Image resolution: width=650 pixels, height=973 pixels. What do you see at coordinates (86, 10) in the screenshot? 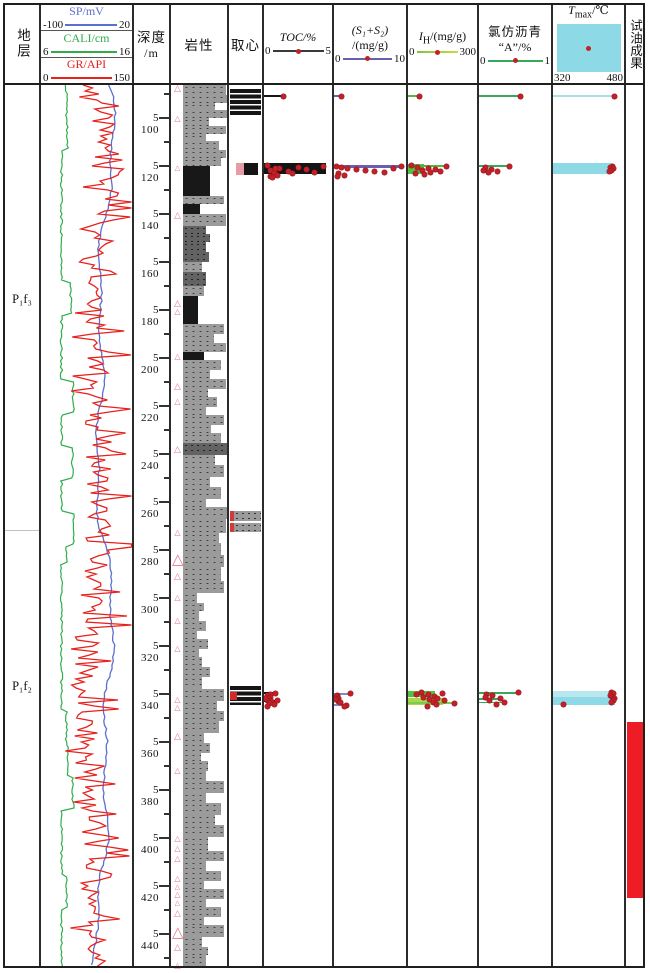
I see `sp-curve-label: SP/mV` at bounding box center [86, 10].